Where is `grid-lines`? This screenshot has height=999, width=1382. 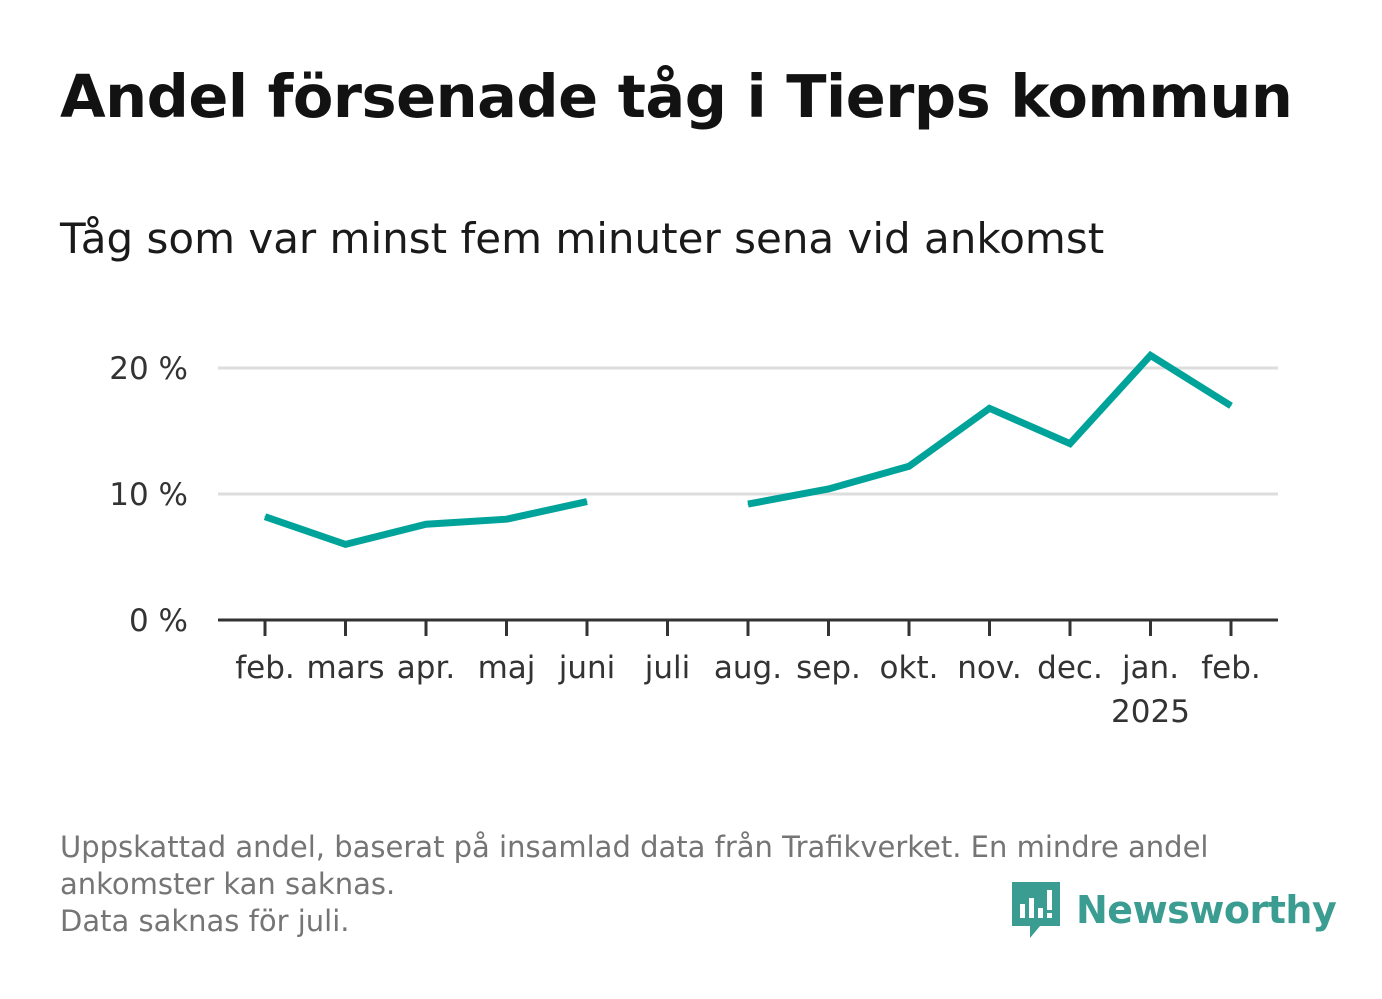 grid-lines is located at coordinates (748, 431).